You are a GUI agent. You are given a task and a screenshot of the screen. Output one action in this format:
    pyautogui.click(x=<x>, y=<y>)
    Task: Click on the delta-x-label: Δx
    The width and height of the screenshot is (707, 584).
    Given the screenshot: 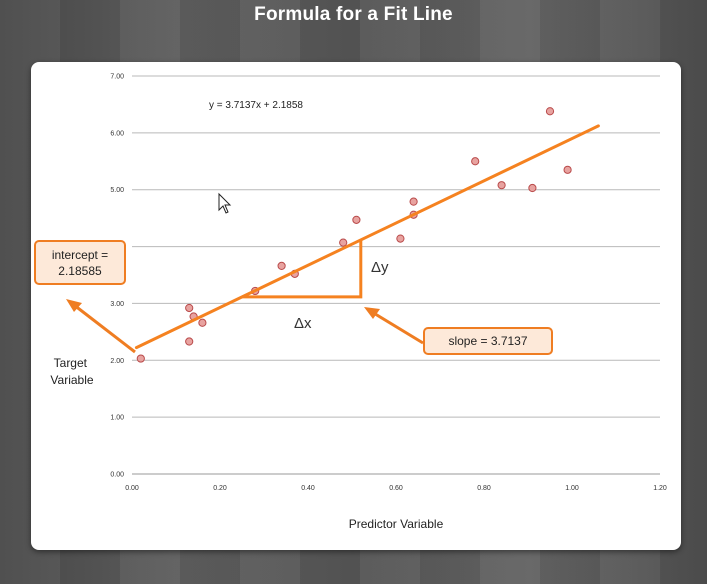 What is the action you would take?
    pyautogui.click(x=303, y=323)
    